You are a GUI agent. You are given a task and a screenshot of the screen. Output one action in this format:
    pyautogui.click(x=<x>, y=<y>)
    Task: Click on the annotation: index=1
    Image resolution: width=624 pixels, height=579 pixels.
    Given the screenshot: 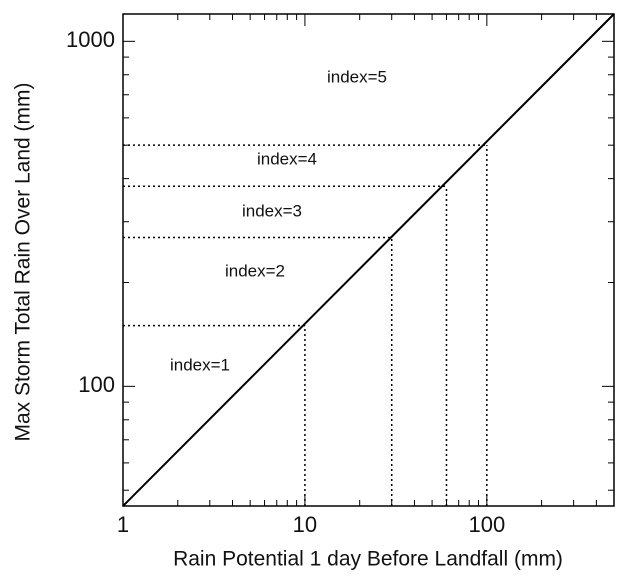 What is the action you would take?
    pyautogui.click(x=200, y=364)
    